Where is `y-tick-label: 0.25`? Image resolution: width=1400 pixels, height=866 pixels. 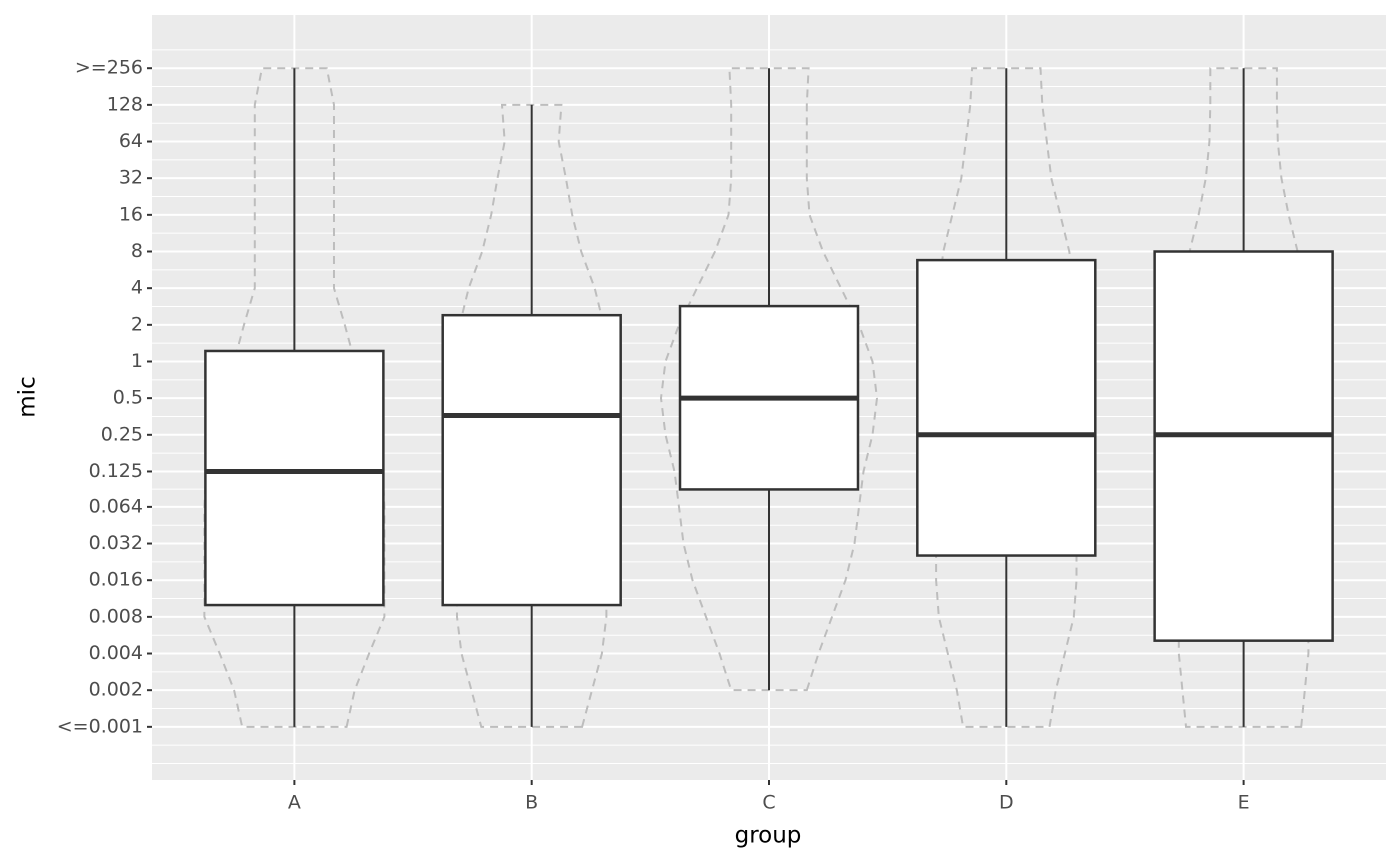
y-tick-label: 0.25 is located at coordinates (122, 434).